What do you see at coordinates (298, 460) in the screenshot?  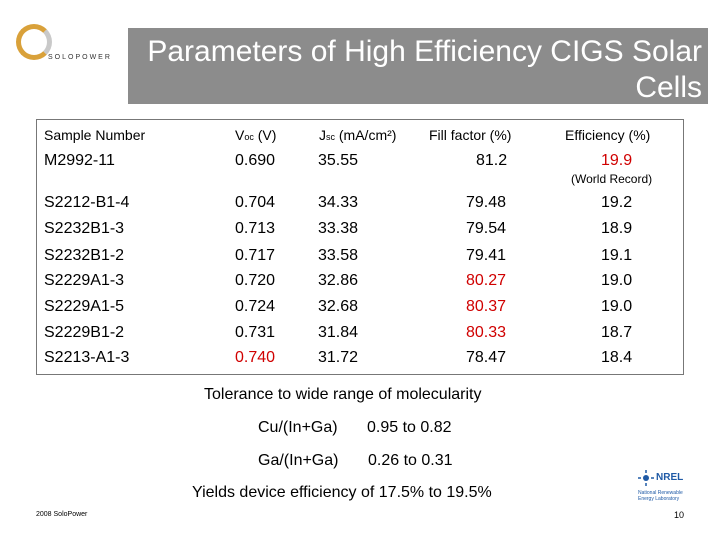 I see `ga-ratio-label: Ga/(In+Ga)` at bounding box center [298, 460].